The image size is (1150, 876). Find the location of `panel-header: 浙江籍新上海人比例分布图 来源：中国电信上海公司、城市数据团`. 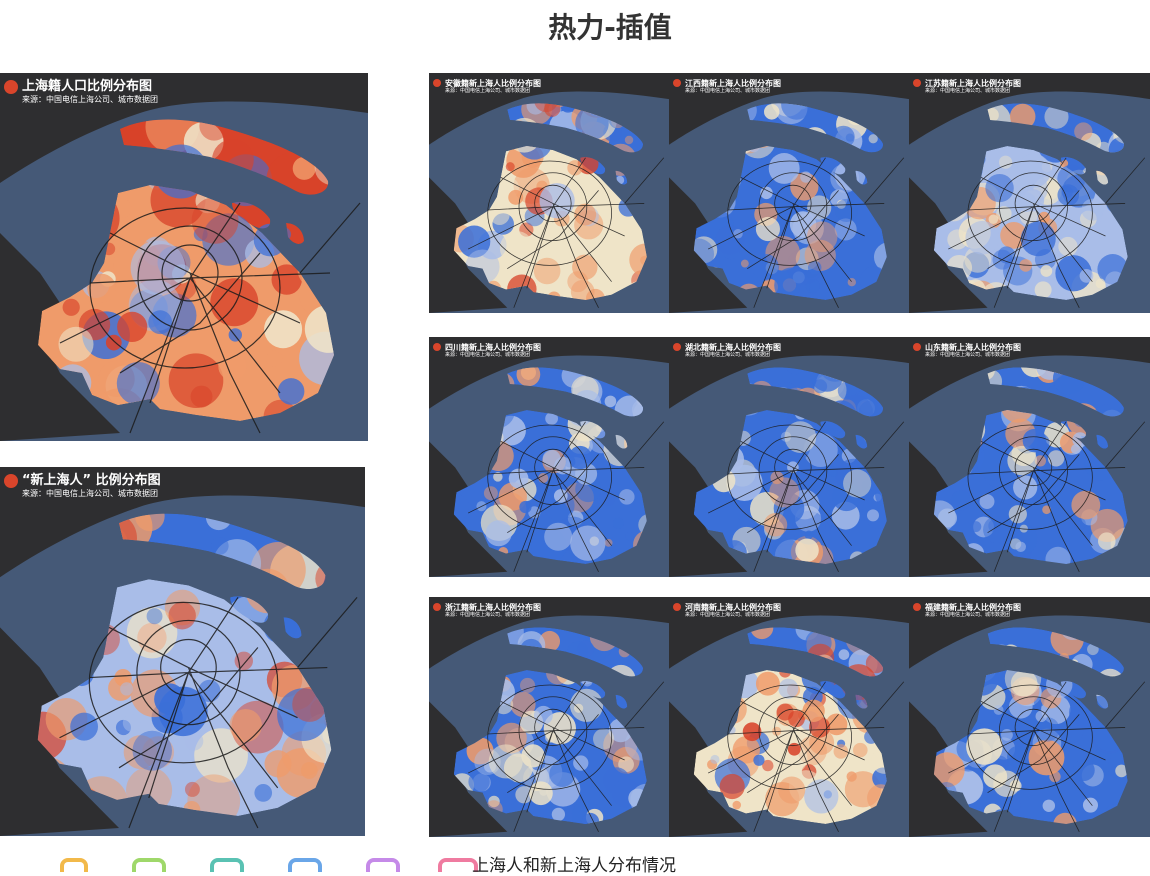

panel-header: 浙江籍新上海人比例分布图 来源：中国电信上海公司、城市数据团 is located at coordinates (487, 611).